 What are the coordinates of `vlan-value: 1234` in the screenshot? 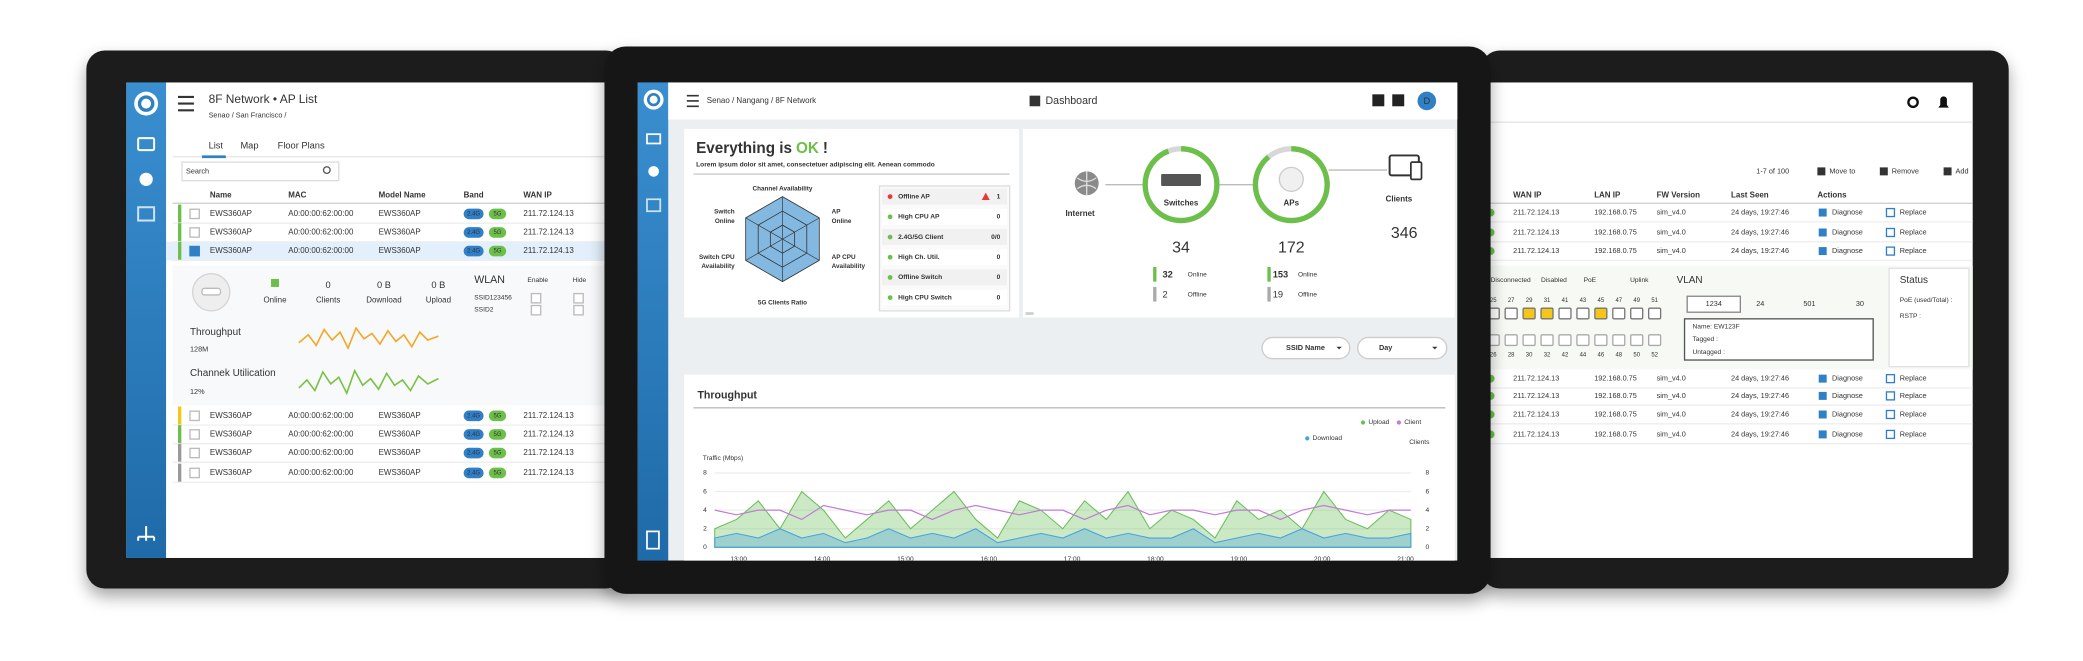 It's located at (1714, 303).